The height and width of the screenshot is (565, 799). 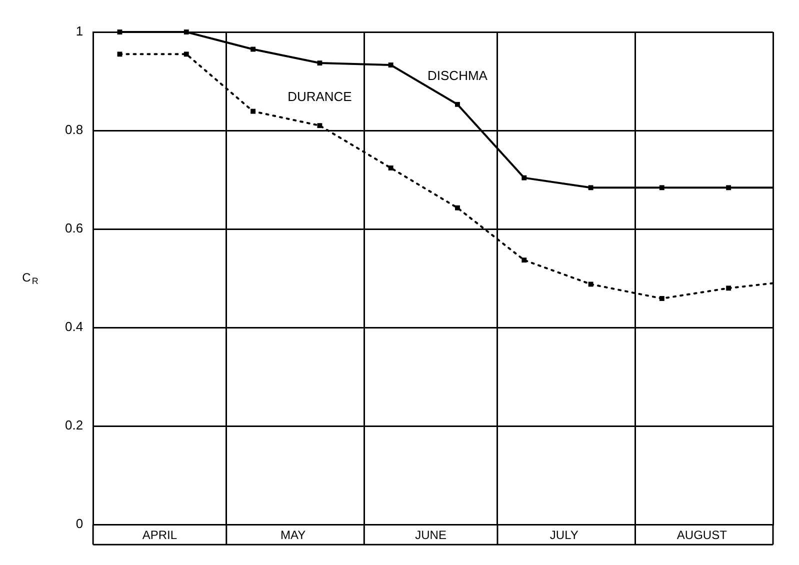 What do you see at coordinates (74, 326) in the screenshot?
I see `y-tick-label: 0.4` at bounding box center [74, 326].